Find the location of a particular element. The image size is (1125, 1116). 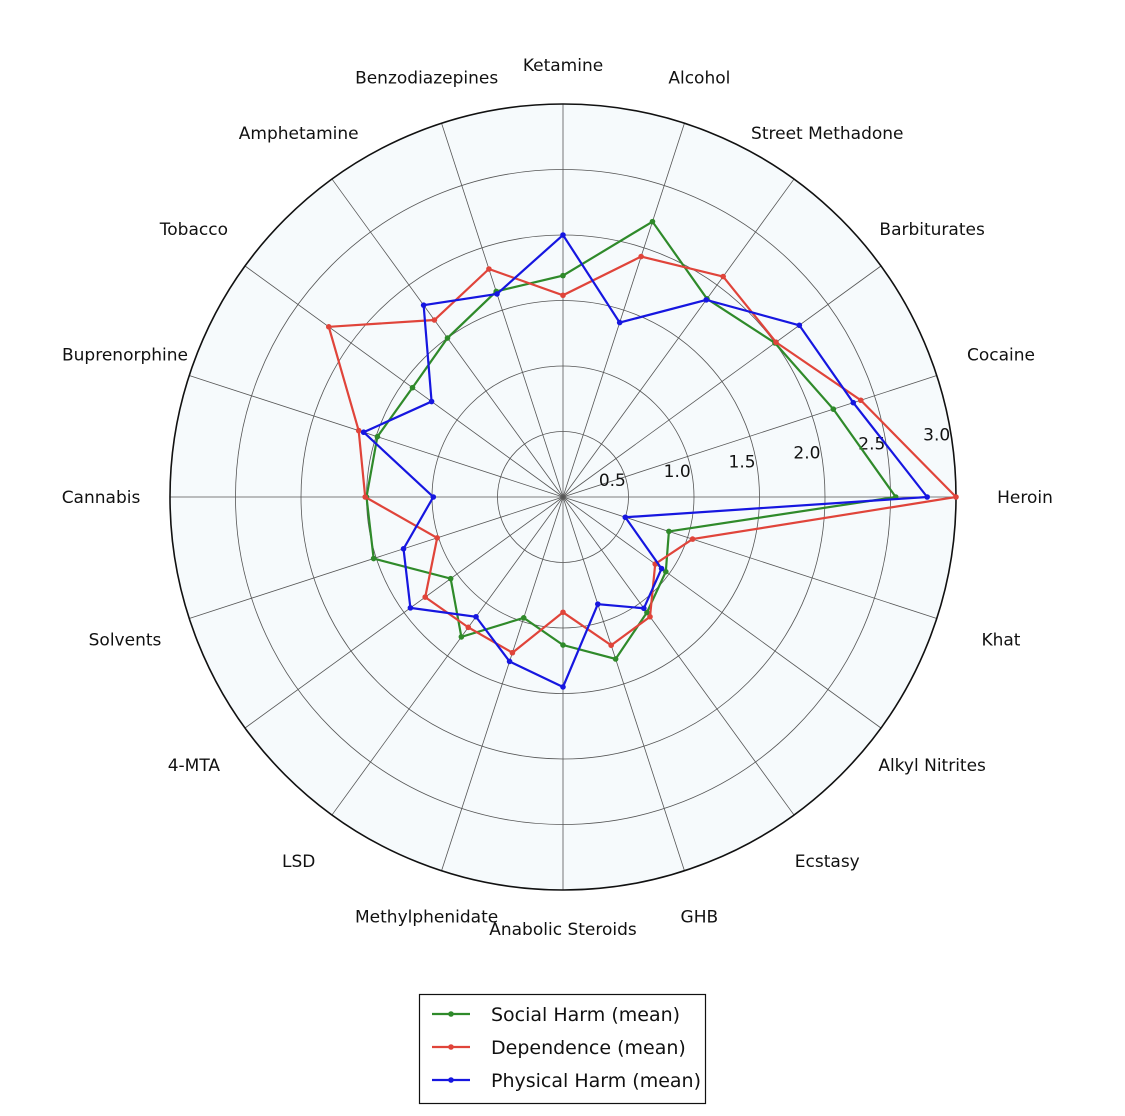

legend-label: Dependence (mean) is located at coordinates (588, 1048).